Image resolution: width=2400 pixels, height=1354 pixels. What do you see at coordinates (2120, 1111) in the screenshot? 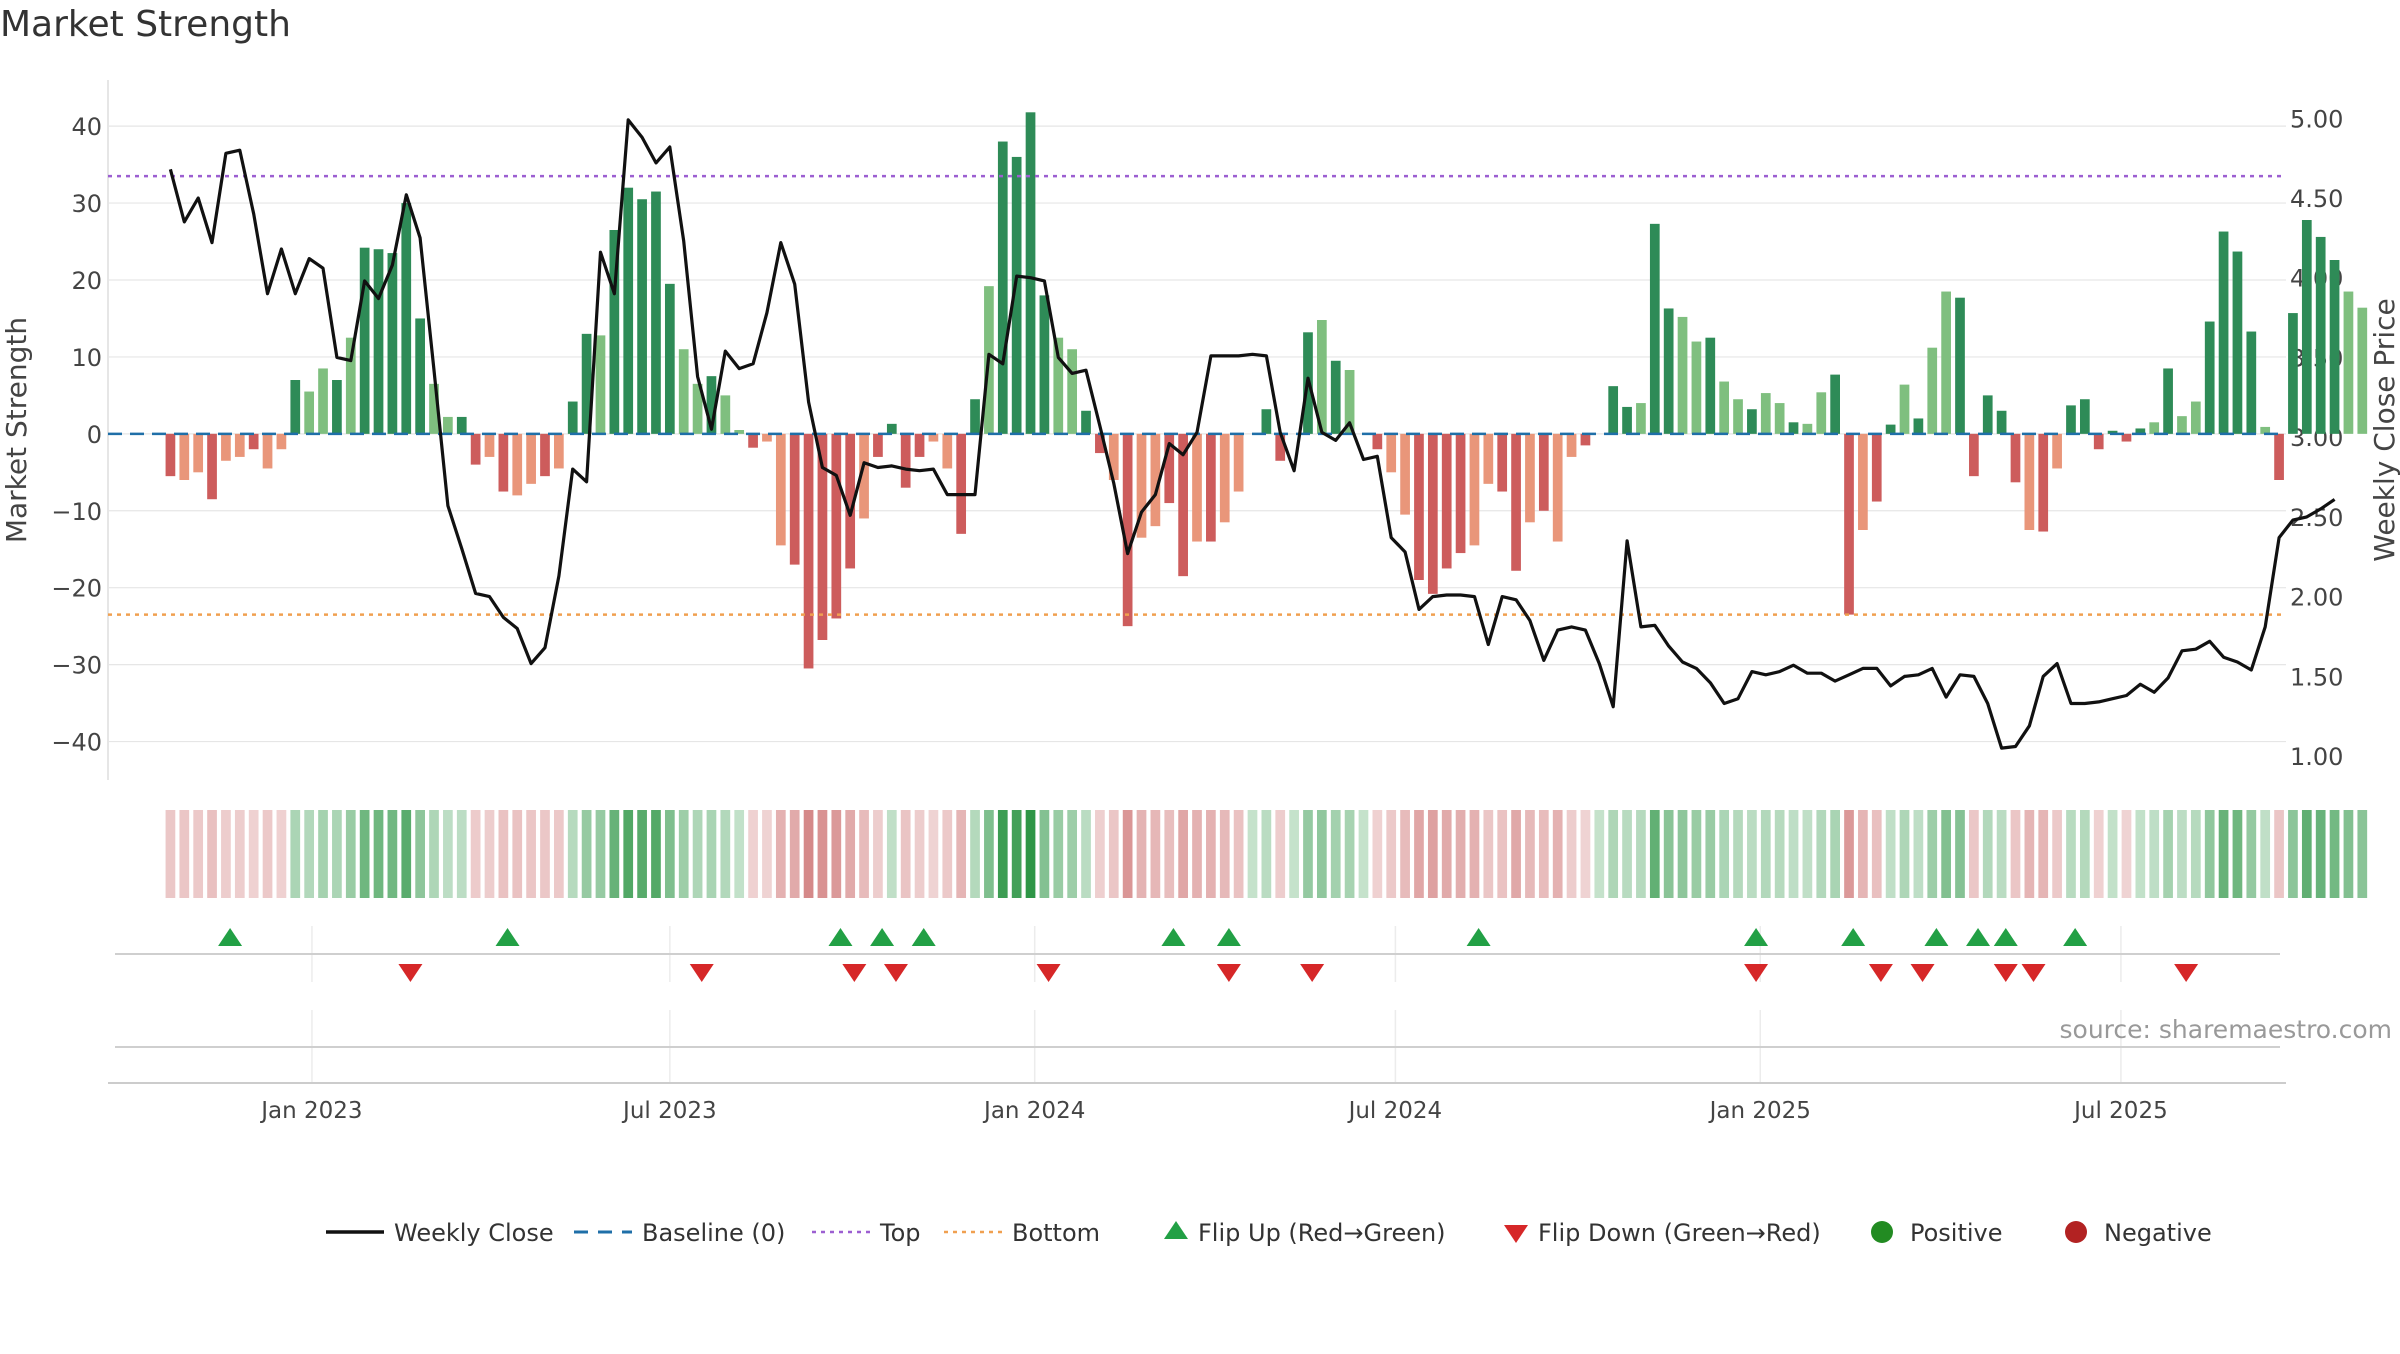
I see `x-tick-label: Jul 2025` at bounding box center [2120, 1111].